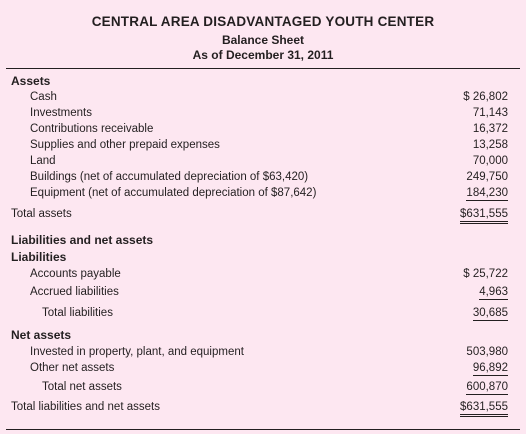 This screenshot has height=434, width=526. I want to click on row-value: 4,963, so click(493, 293).